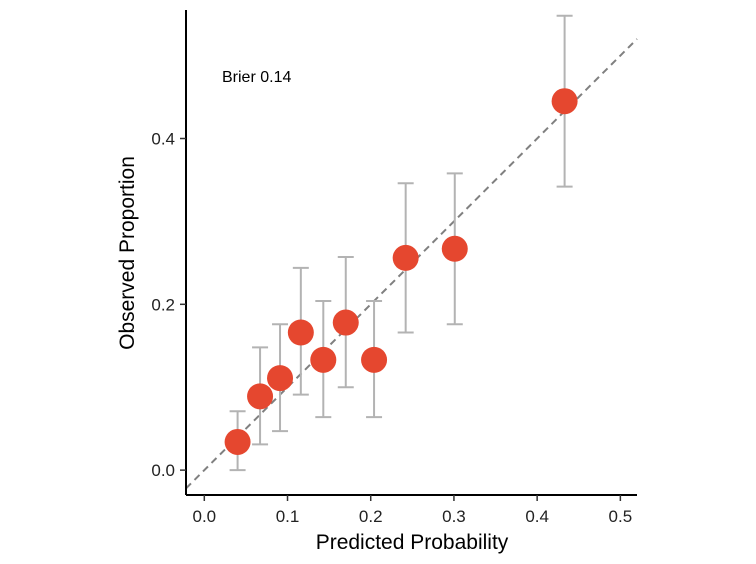 The image size is (756, 564). Describe the element at coordinates (621, 516) in the screenshot. I see `x-tick-label: 0.5` at that location.